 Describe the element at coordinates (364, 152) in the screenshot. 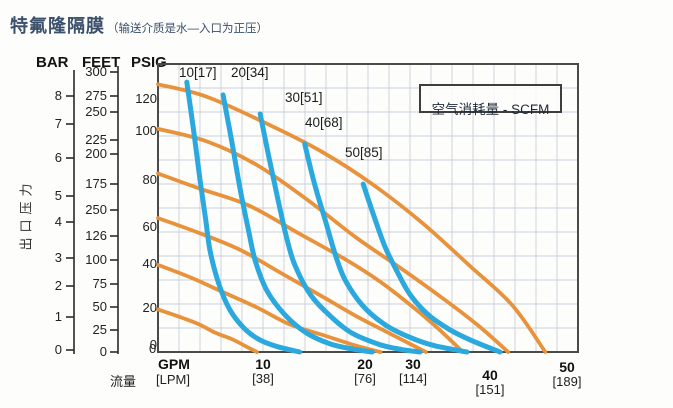

I see `air-curve-label: 50[85]` at that location.